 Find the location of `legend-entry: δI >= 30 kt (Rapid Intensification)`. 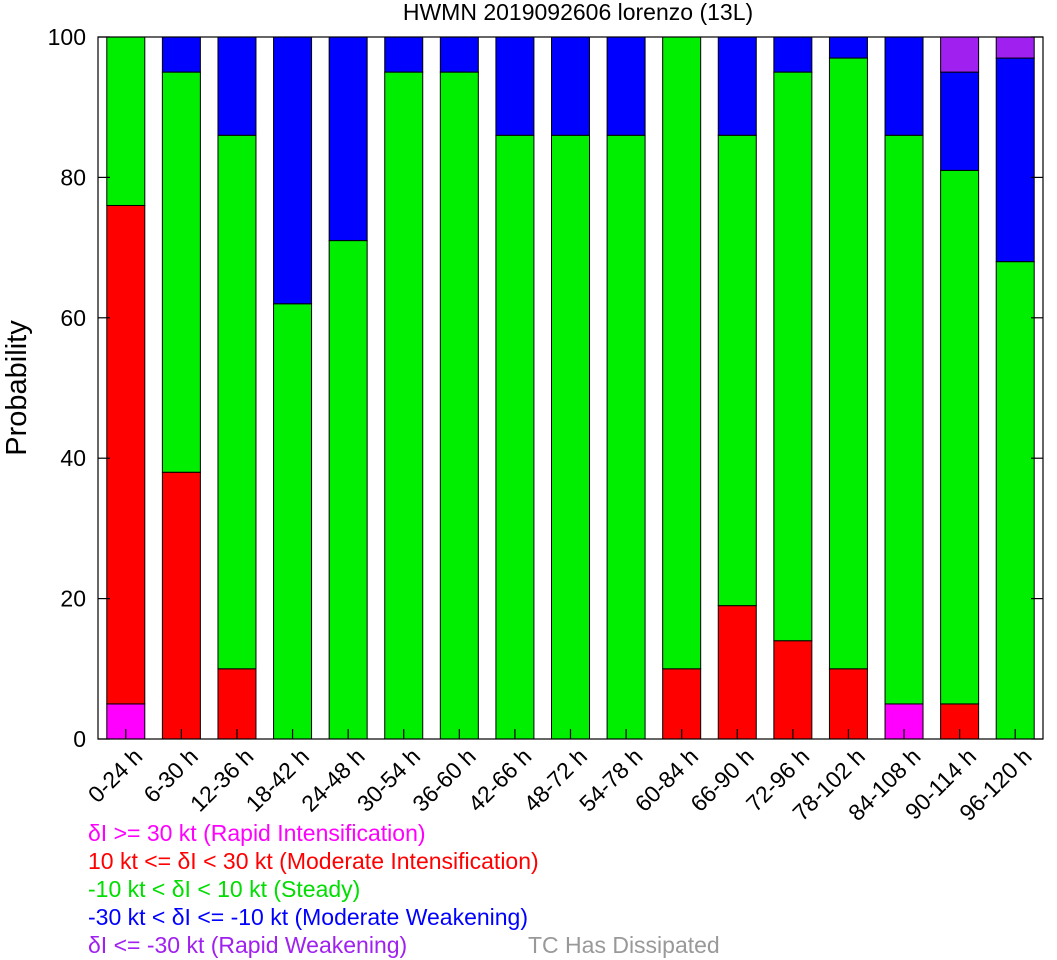

legend-entry: δI >= 30 kt (Rapid Intensification) is located at coordinates (257, 833).